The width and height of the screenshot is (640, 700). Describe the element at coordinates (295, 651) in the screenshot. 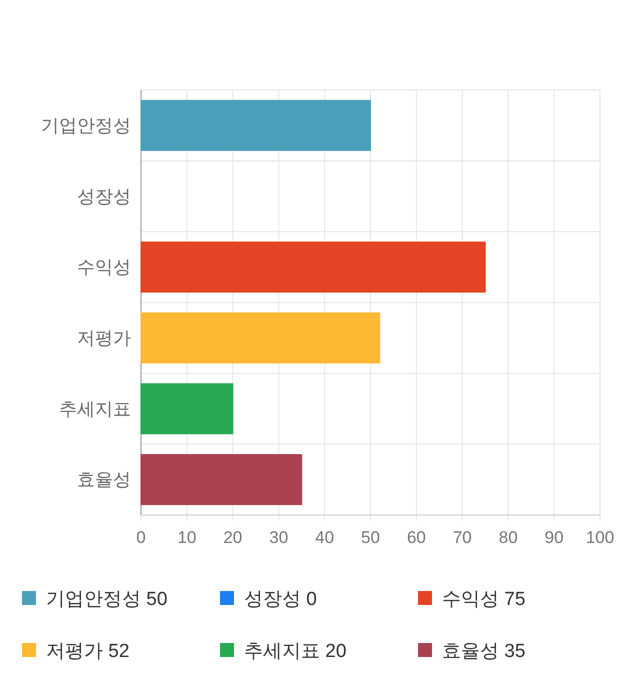

I see `legend-label: 추세지표 20` at that location.